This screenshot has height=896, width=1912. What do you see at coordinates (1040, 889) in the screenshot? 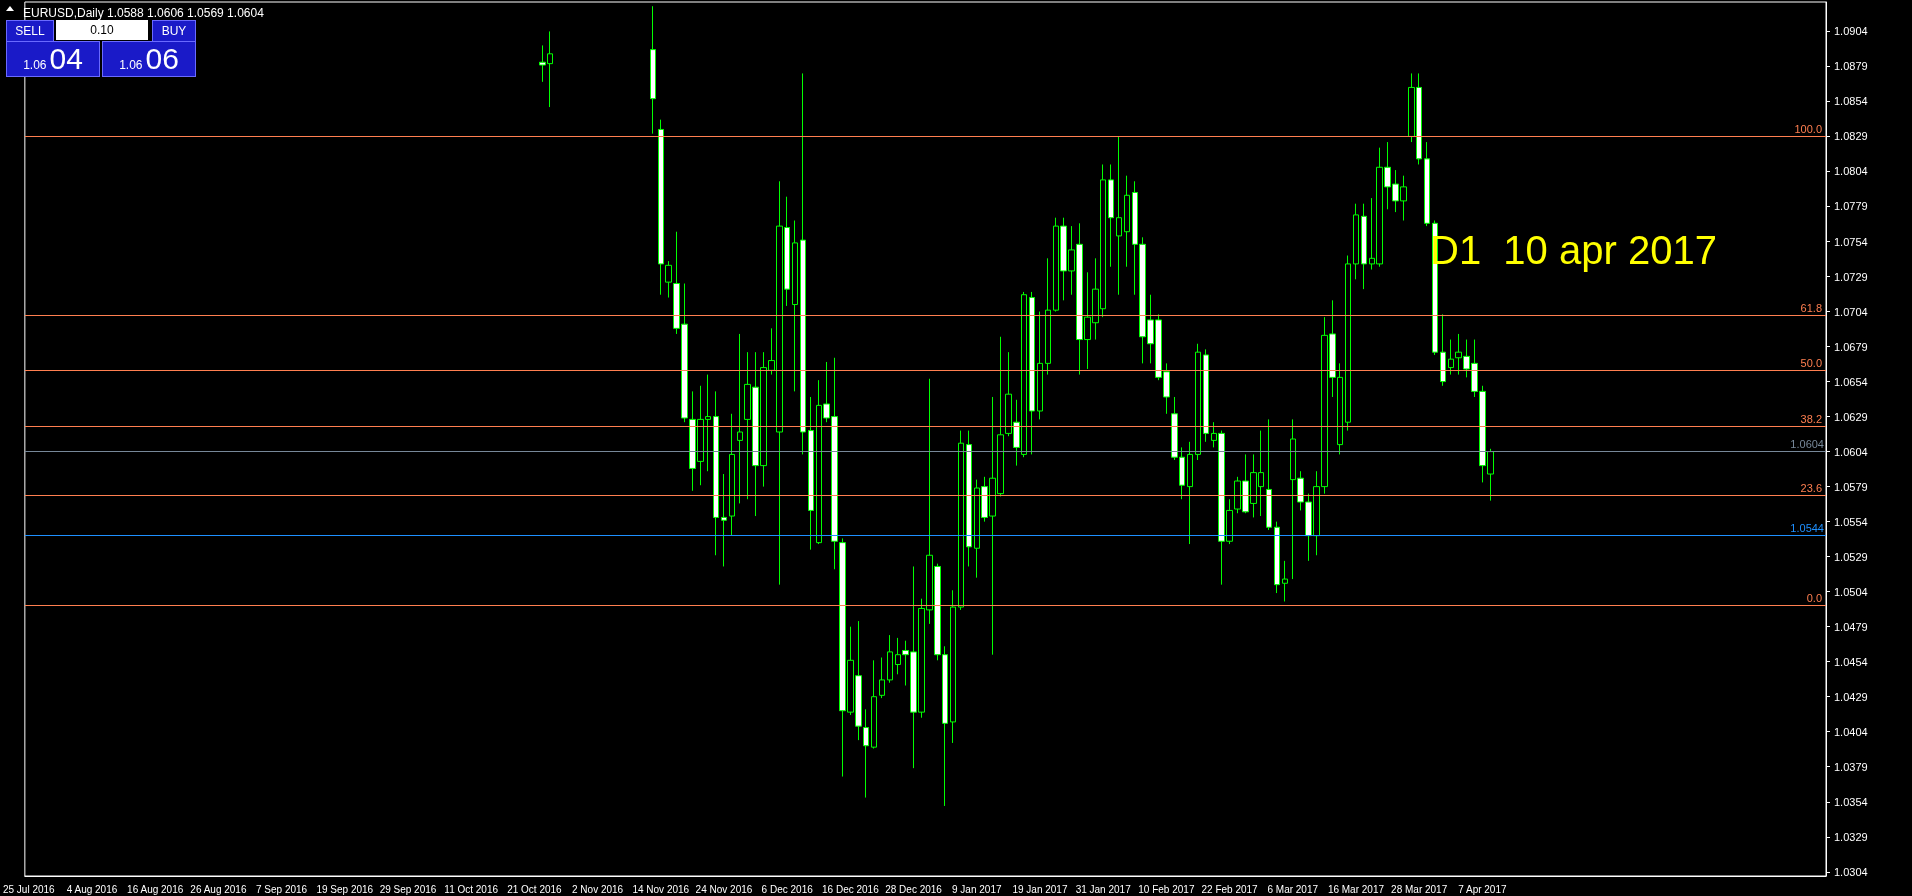
I see `x-tick-label: 19 Jan 2017` at bounding box center [1040, 889].